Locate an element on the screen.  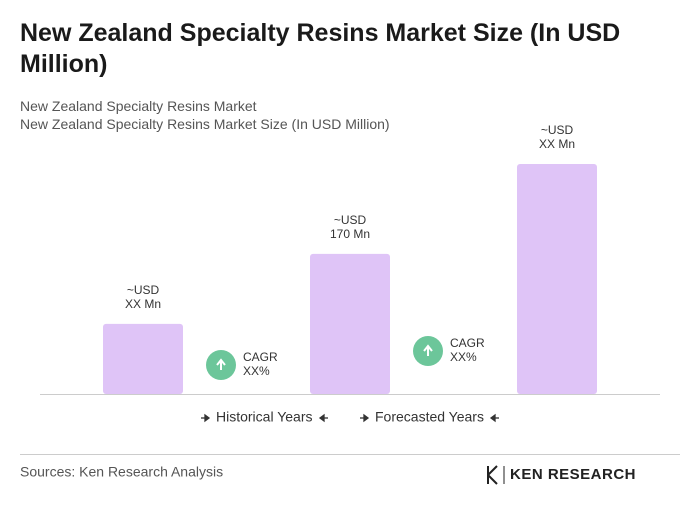
legend-label: Historical Years is located at coordinates (264, 417).